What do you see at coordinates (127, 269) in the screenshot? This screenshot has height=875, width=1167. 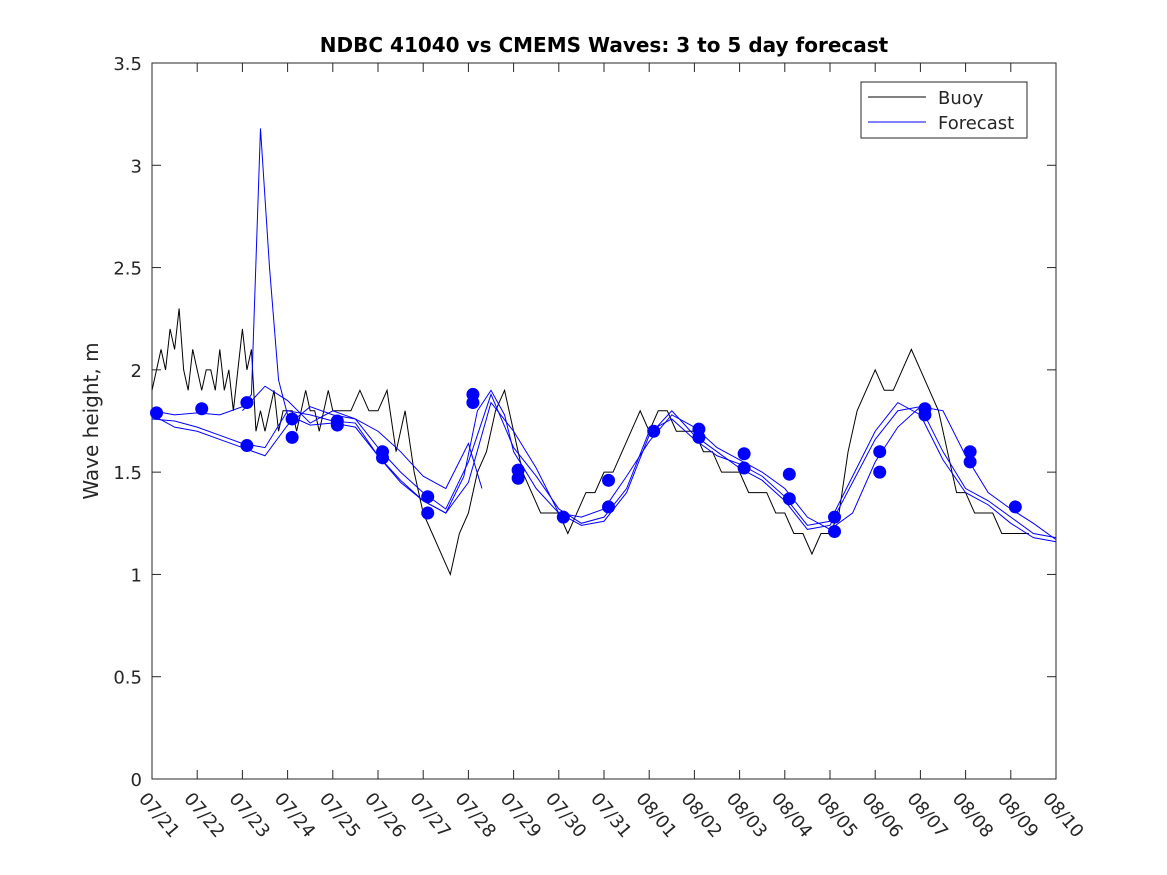 I see `y-tick-label: 2.5` at bounding box center [127, 269].